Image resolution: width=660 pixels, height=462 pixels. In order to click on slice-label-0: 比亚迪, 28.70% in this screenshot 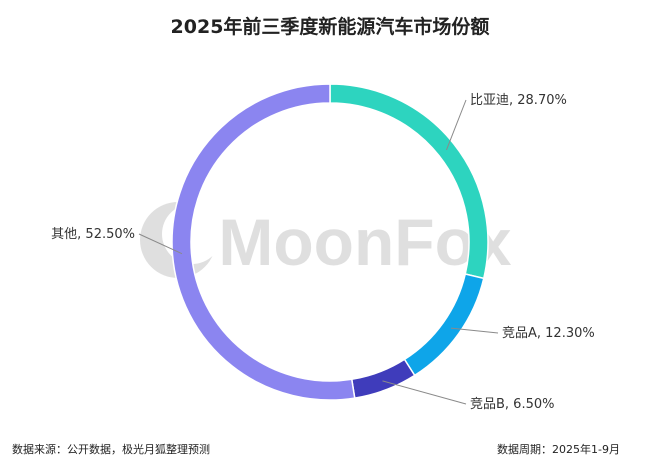, I will do `click(518, 100)`.